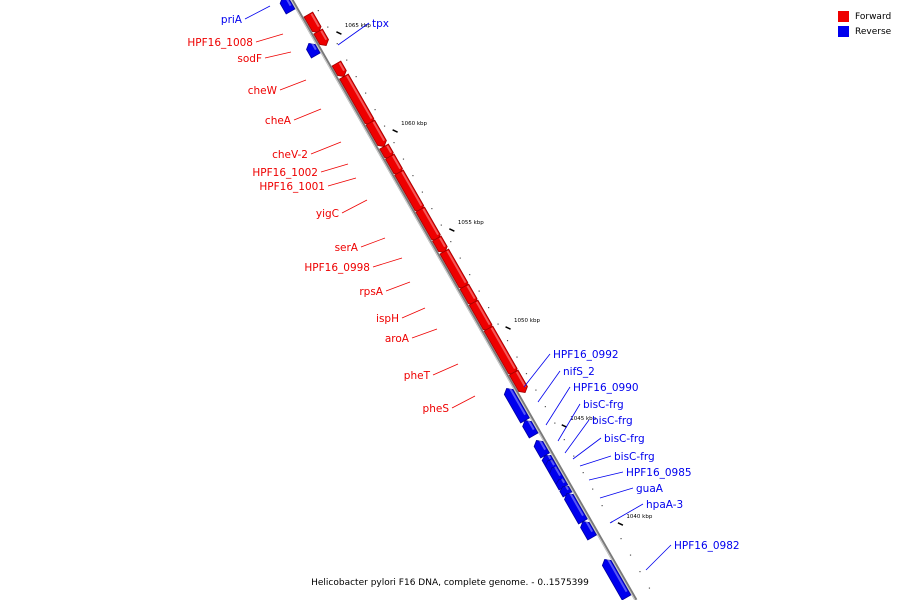  What do you see at coordinates (292, 187) in the screenshot?
I see `gene-label: HPF16_1001` at bounding box center [292, 187].